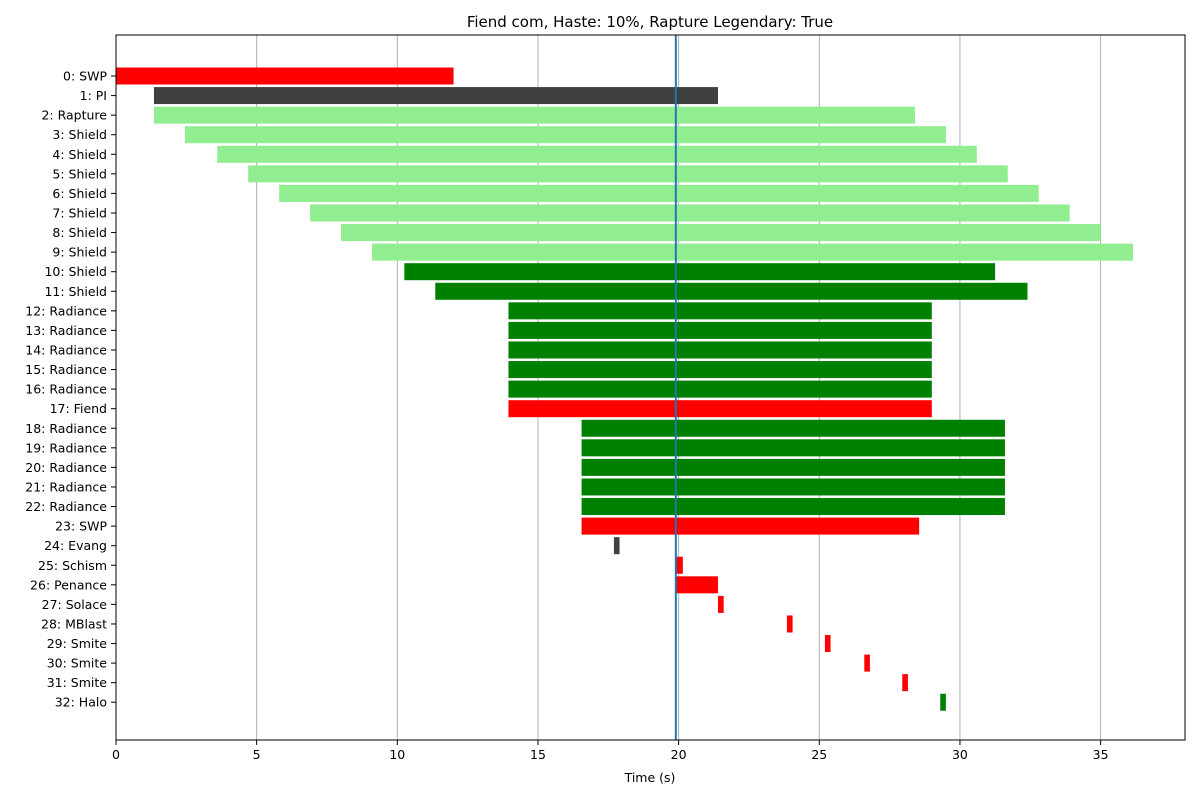 This screenshot has height=800, width=1200. I want to click on y-tick-label: 2: Rapture, so click(74, 115).